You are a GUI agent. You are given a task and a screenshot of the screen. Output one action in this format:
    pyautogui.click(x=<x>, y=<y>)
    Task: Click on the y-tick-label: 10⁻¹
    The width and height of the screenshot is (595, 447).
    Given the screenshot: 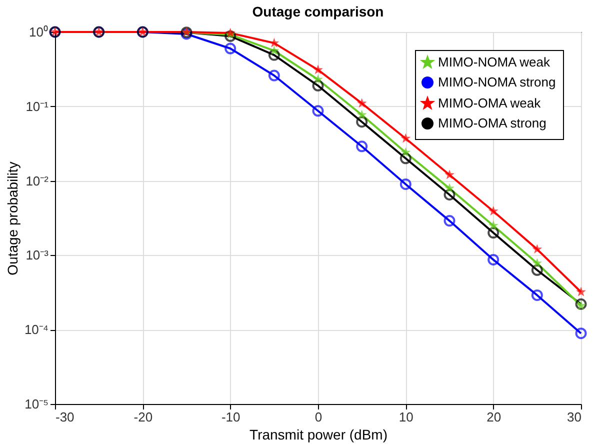 What is the action you would take?
    pyautogui.click(x=38, y=106)
    